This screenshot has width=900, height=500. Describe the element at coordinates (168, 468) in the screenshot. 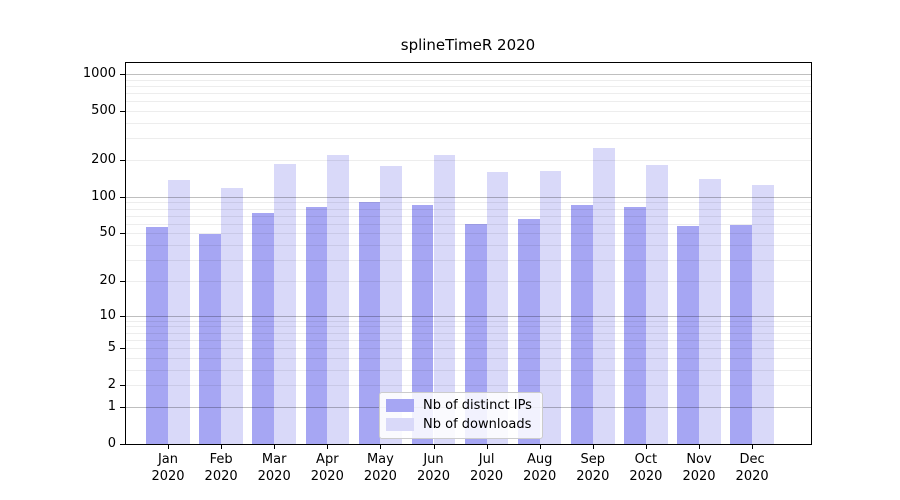

I see `x-tick-label: Jan 2020` at that location.